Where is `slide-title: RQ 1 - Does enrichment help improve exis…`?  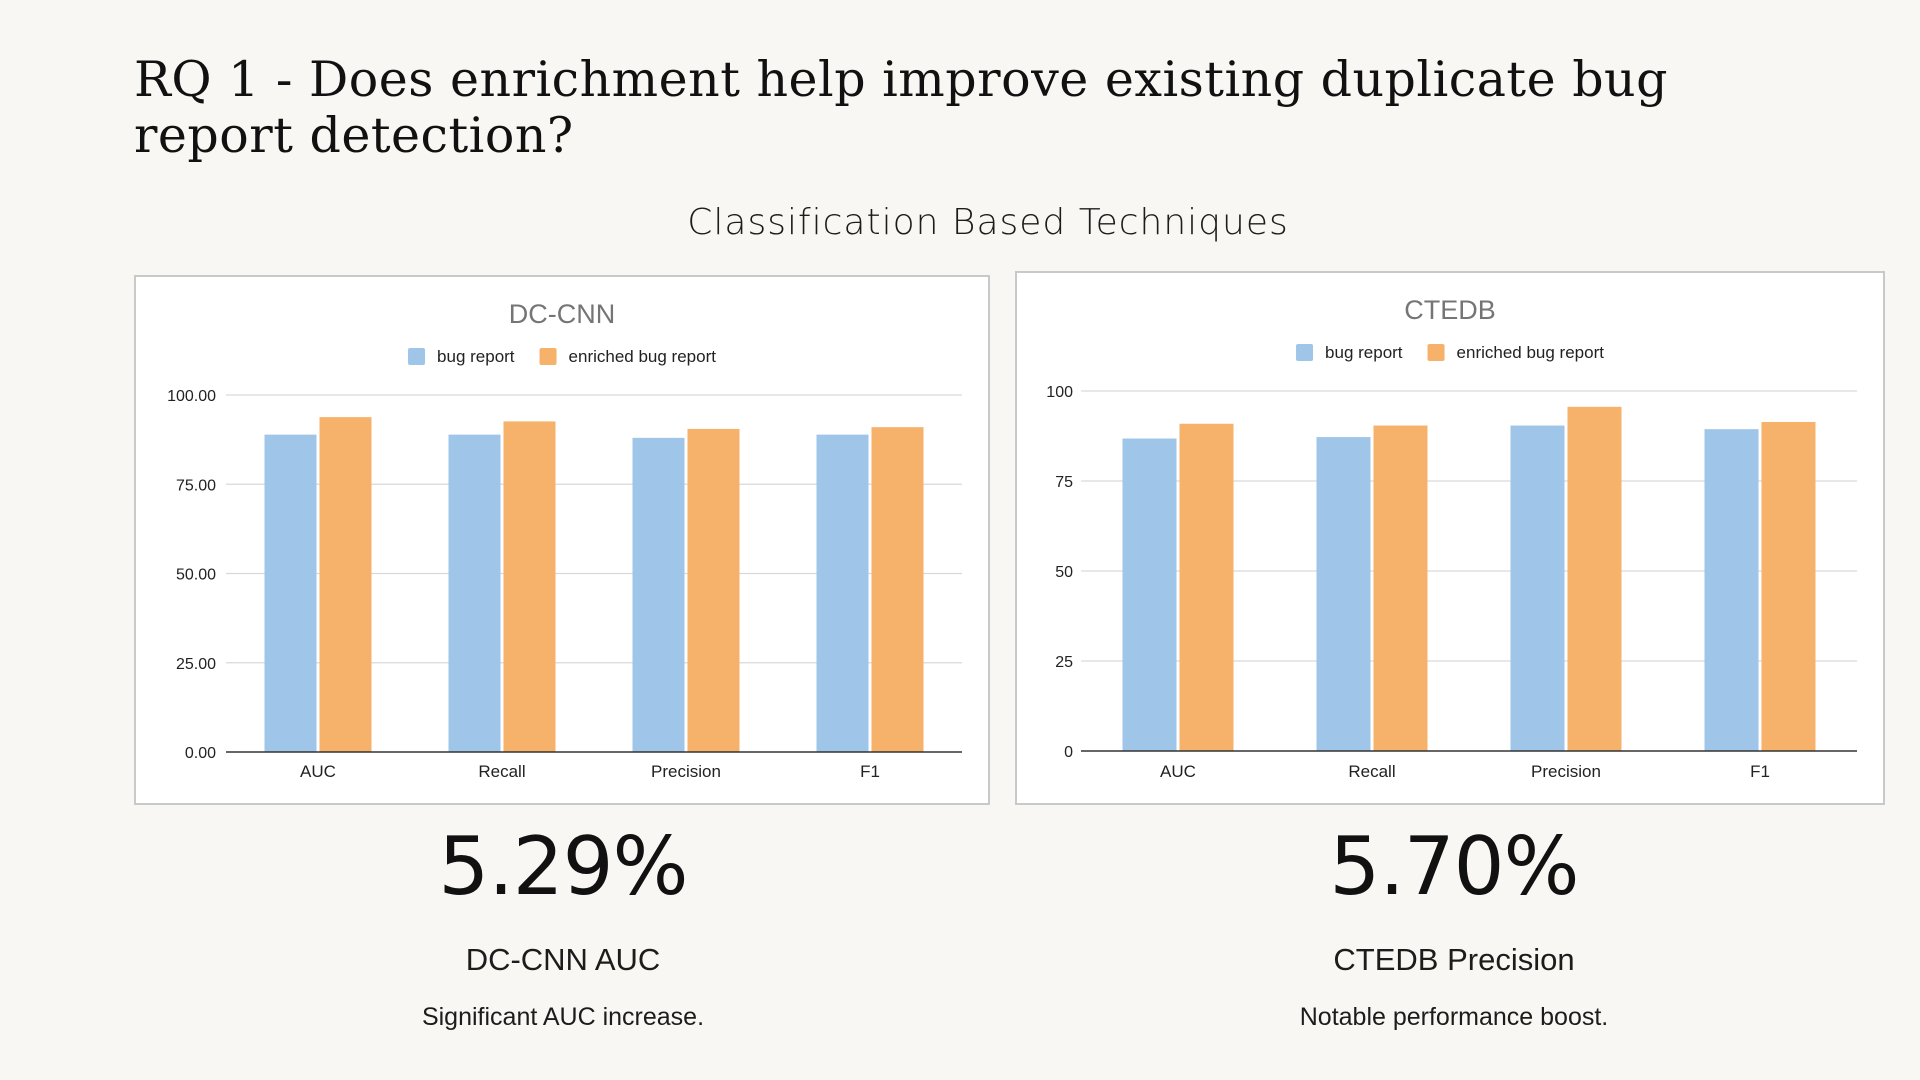 slide-title: RQ 1 - Does enrichment help improve exis… is located at coordinates (901, 107).